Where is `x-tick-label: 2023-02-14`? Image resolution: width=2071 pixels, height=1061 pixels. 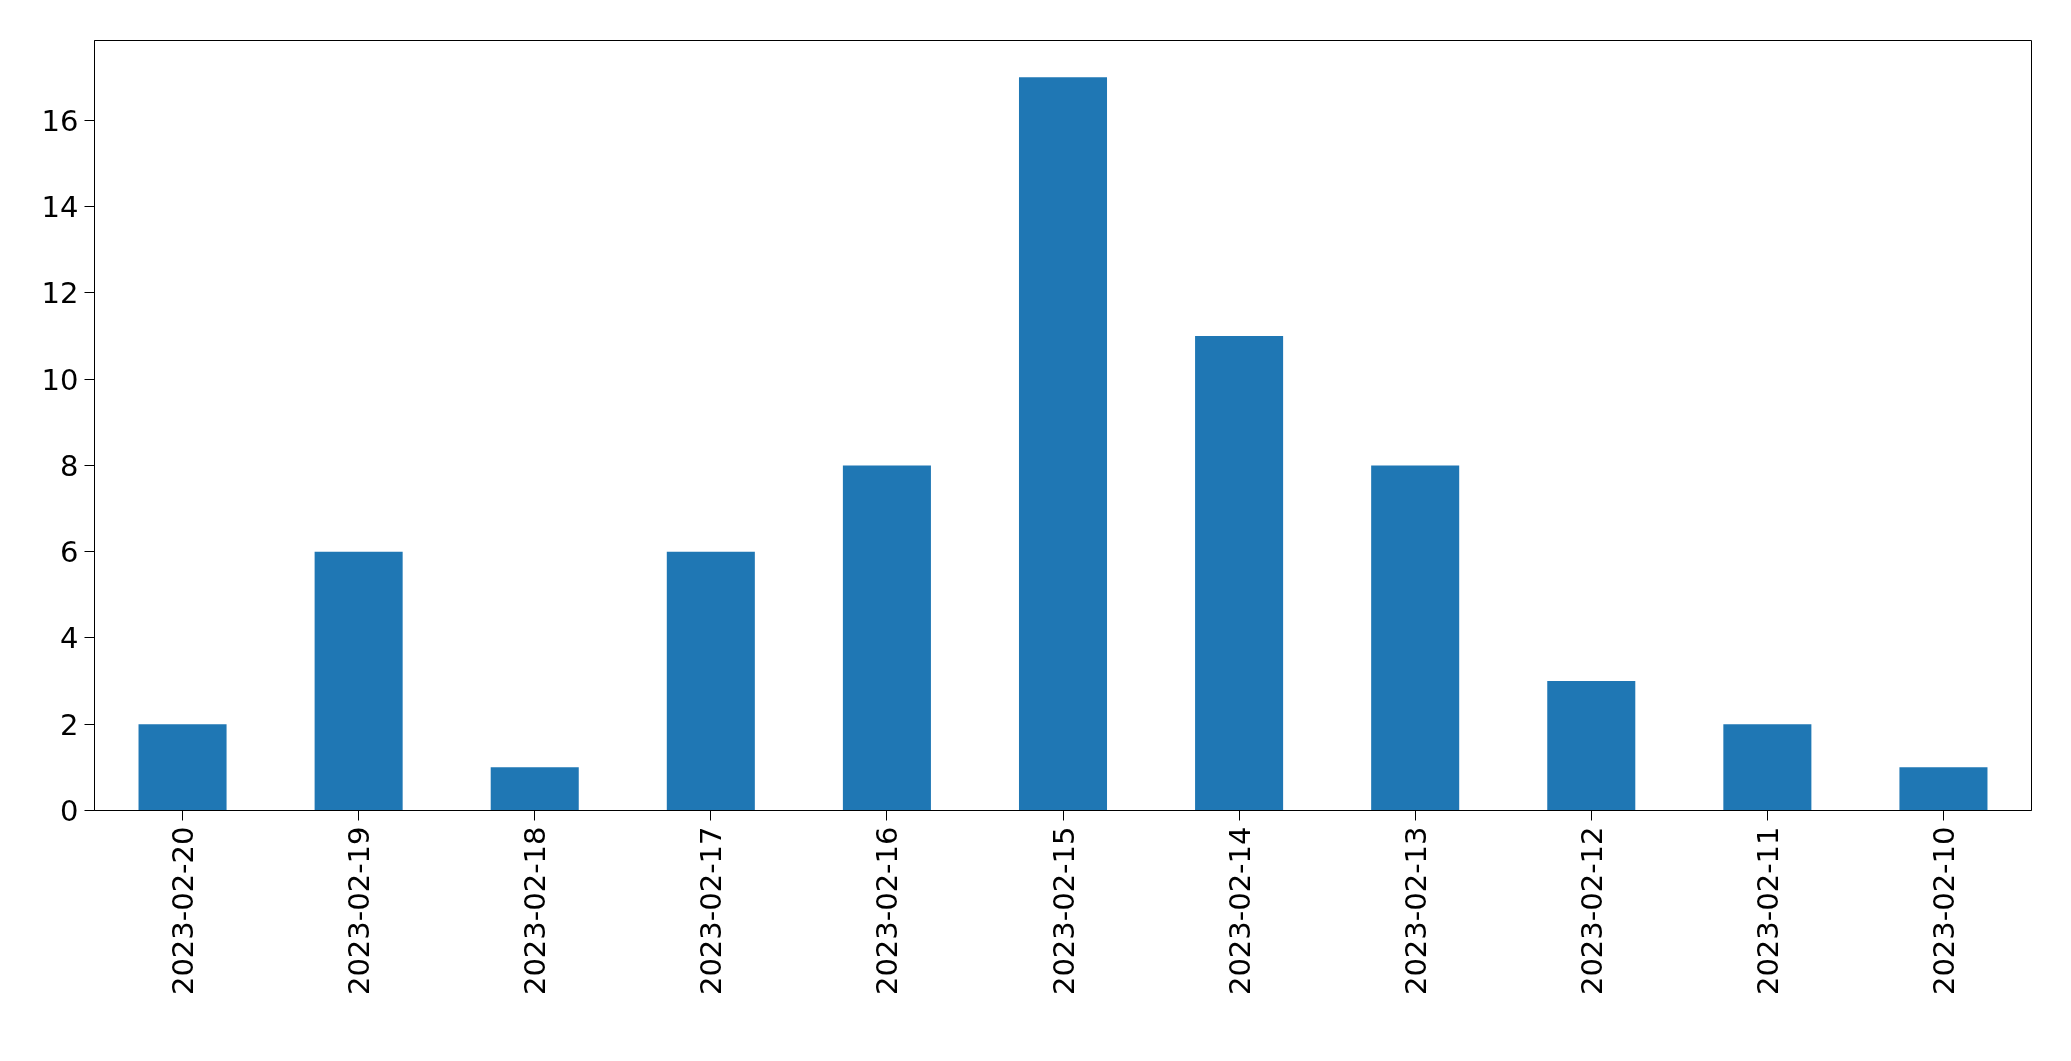
x-tick-label: 2023-02-14 is located at coordinates (1239, 911).